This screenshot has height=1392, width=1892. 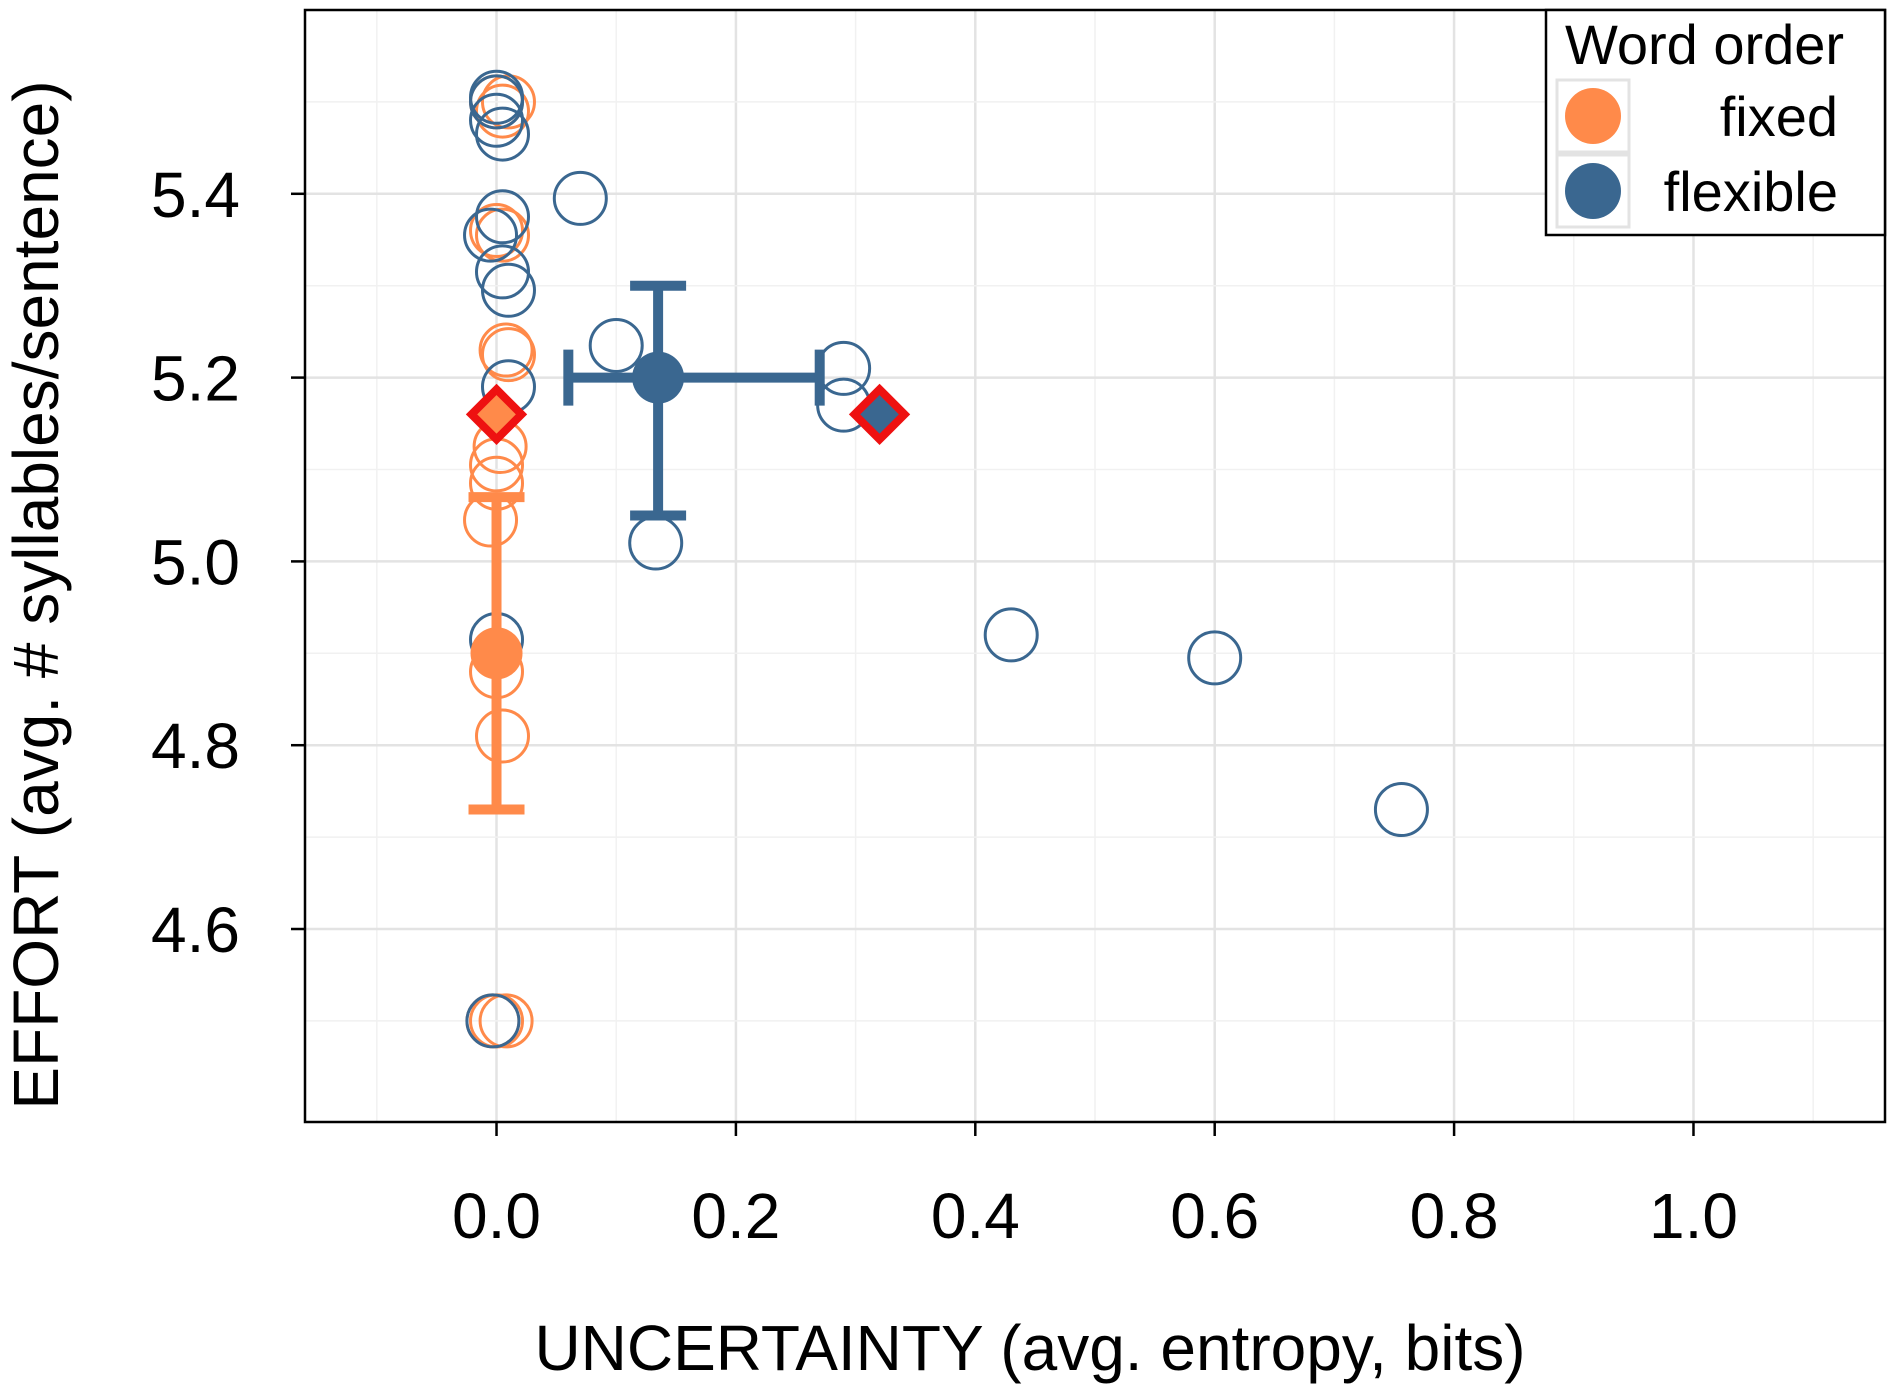 What do you see at coordinates (195, 562) in the screenshot?
I see `y-tick-label: 5.0` at bounding box center [195, 562].